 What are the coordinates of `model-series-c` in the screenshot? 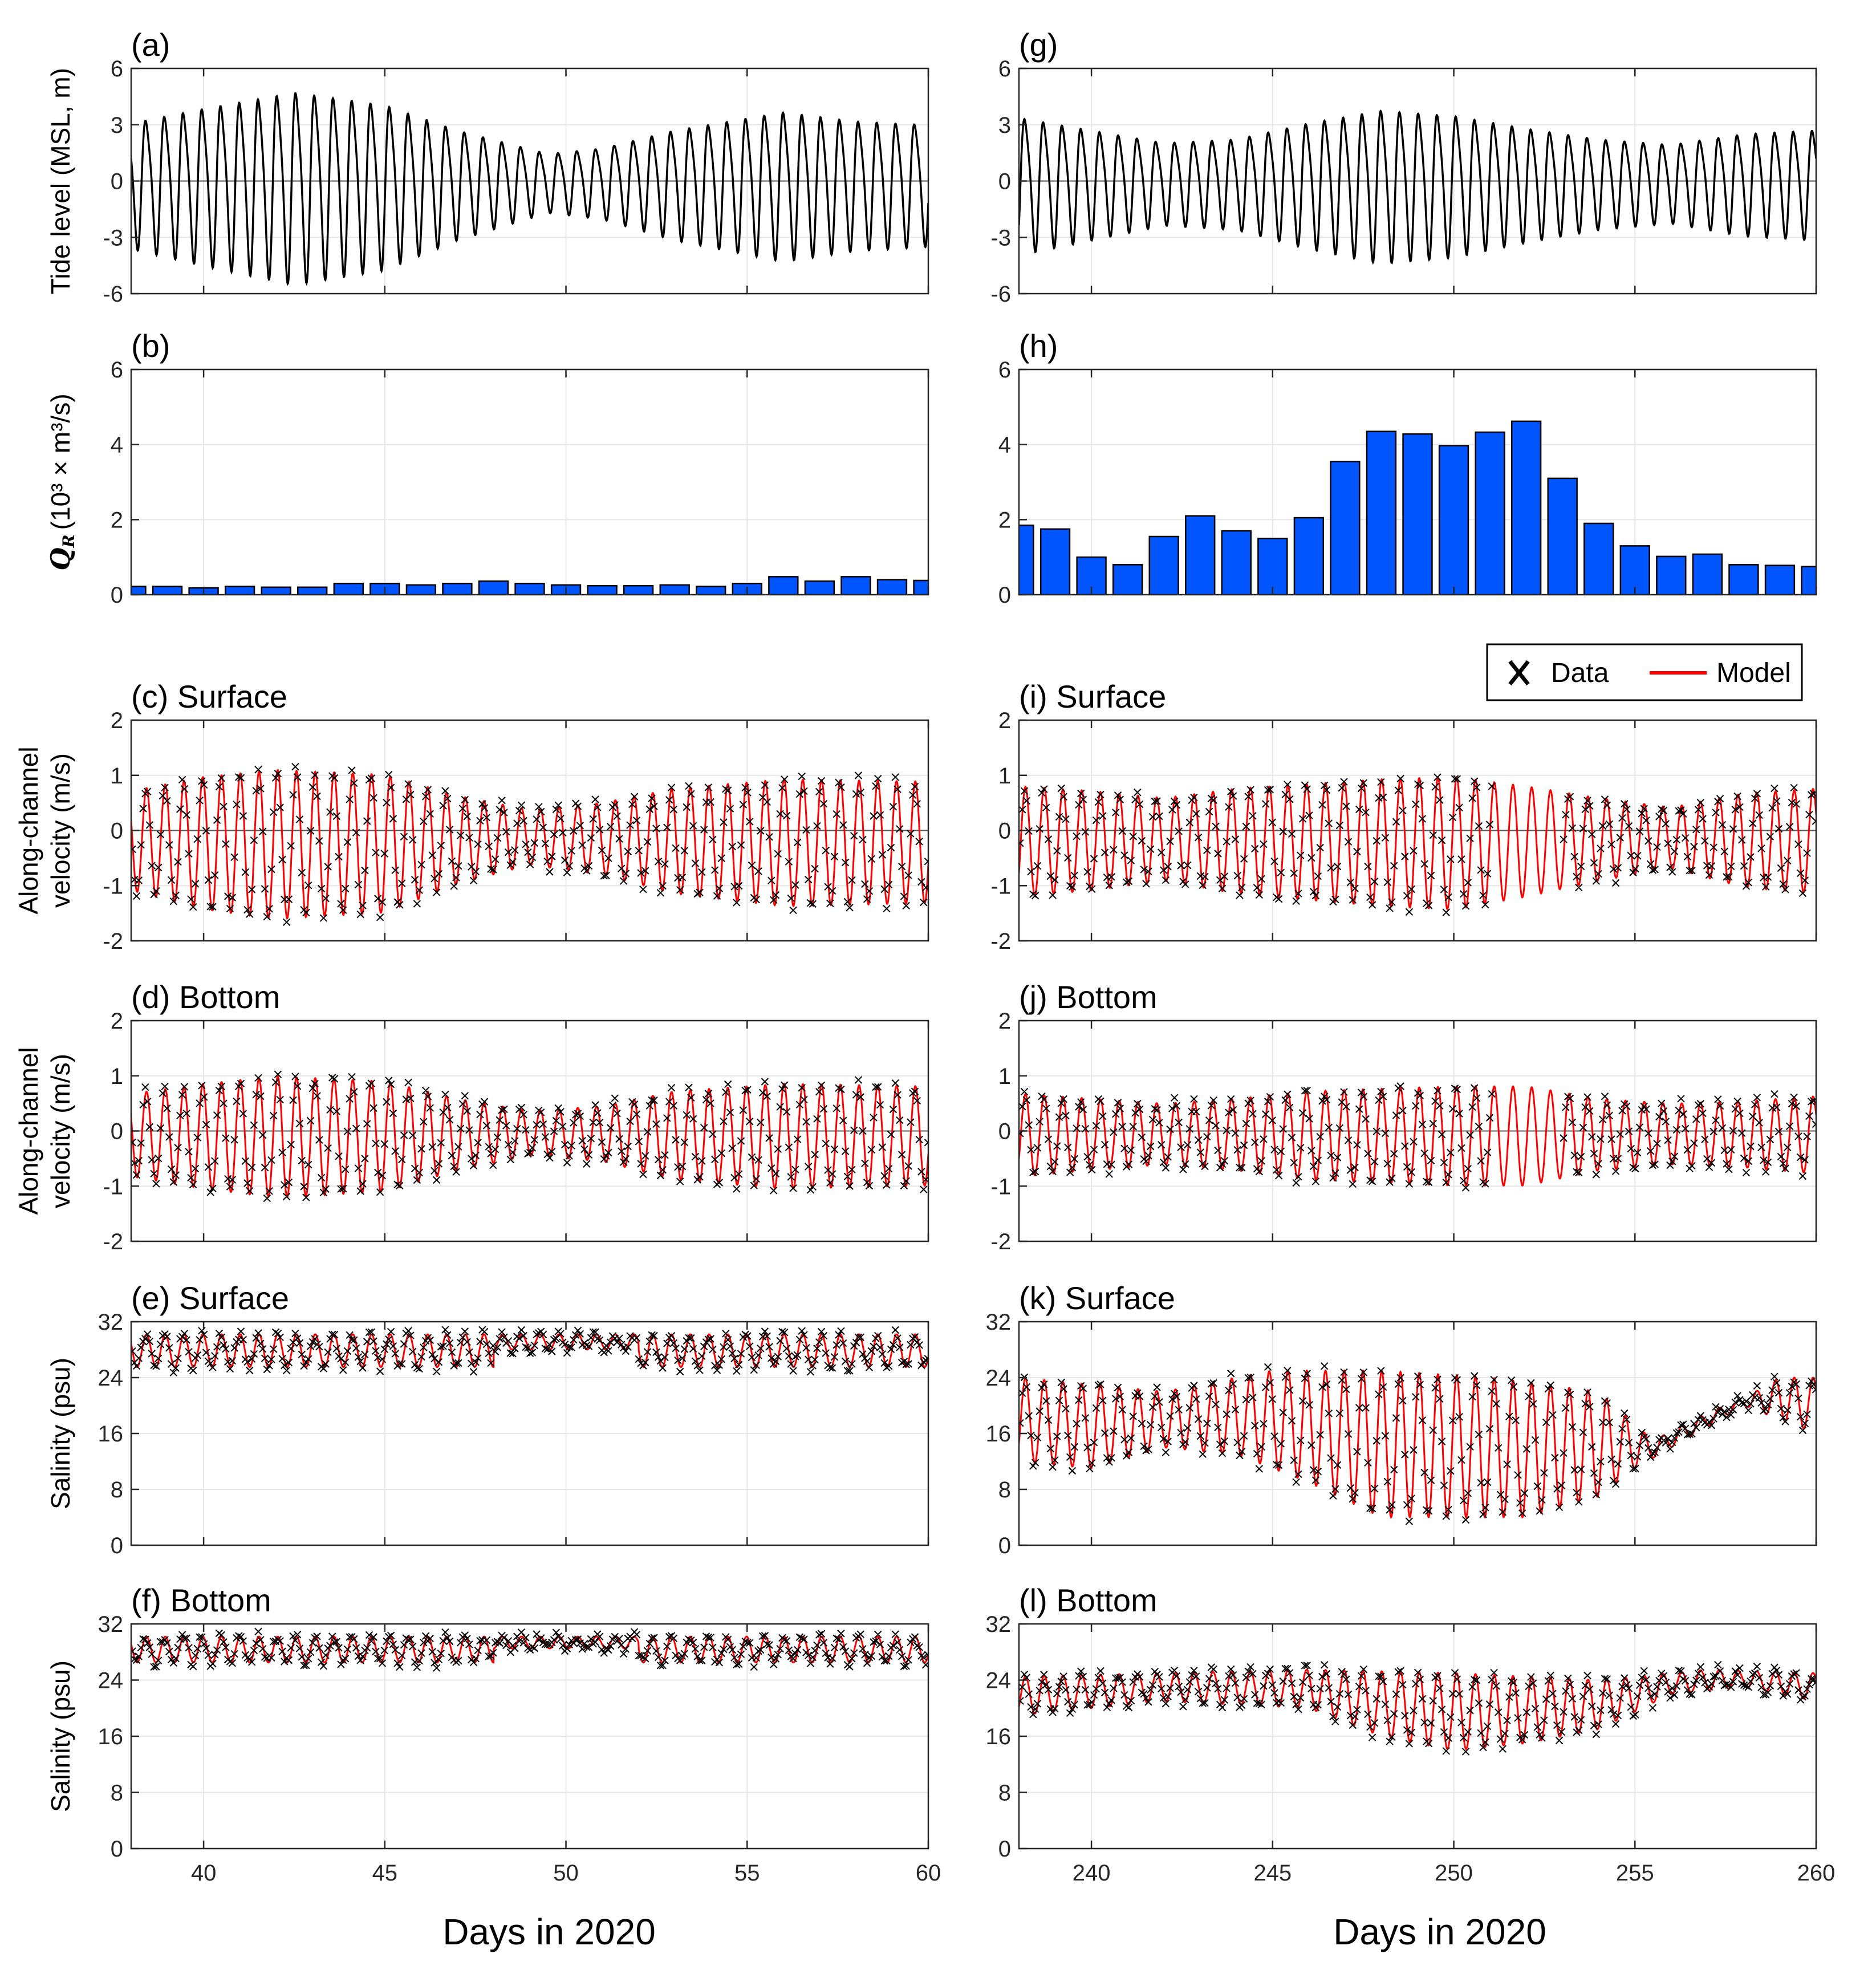 It's located at (529, 845).